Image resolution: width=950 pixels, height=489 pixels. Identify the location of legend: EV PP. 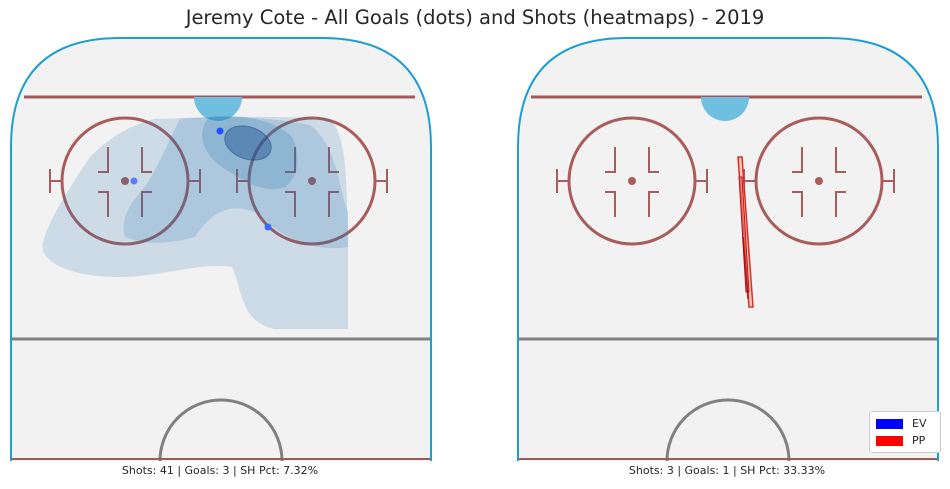
(905, 432).